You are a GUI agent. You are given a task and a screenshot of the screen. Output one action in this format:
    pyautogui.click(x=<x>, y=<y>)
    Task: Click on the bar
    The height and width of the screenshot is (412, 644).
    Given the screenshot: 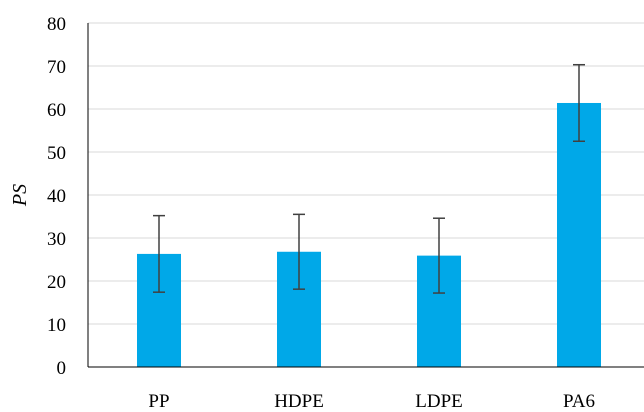 What is the action you would take?
    pyautogui.click(x=579, y=234)
    